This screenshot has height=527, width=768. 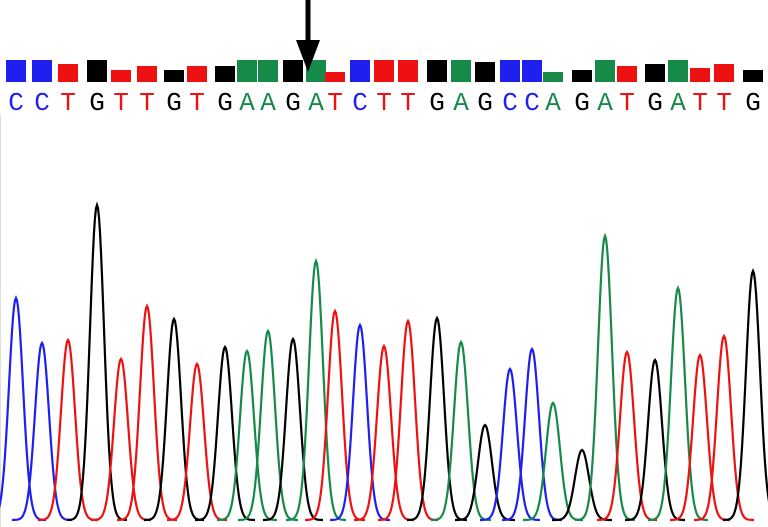 I want to click on arrow, so click(x=308, y=36).